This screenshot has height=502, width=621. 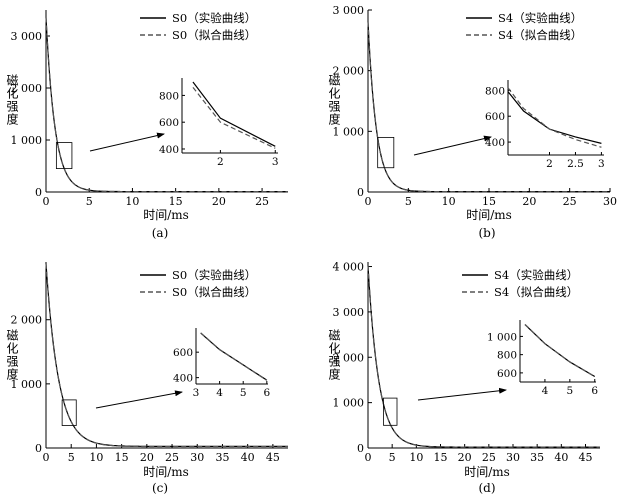 I want to click on x-tick-label: 40, so click(x=561, y=457).